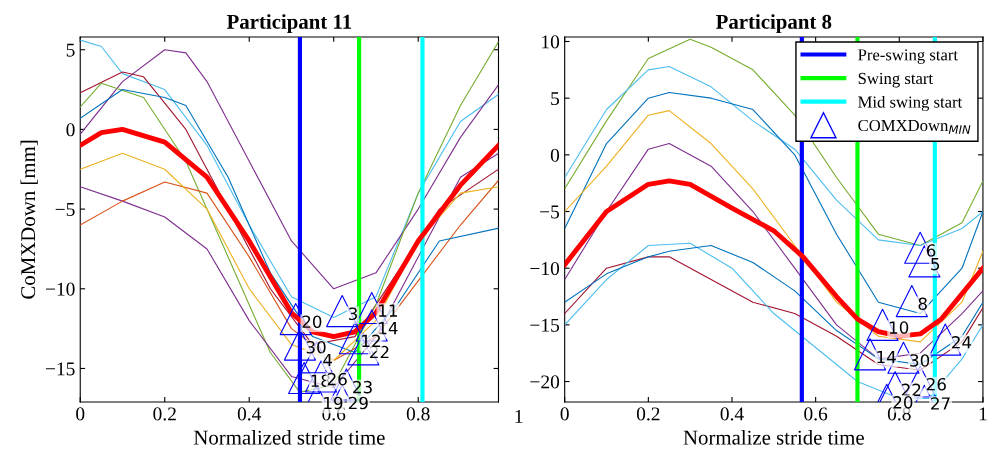 The image size is (1003, 462). Describe the element at coordinates (353, 314) in the screenshot. I see `annotation: 3` at that location.